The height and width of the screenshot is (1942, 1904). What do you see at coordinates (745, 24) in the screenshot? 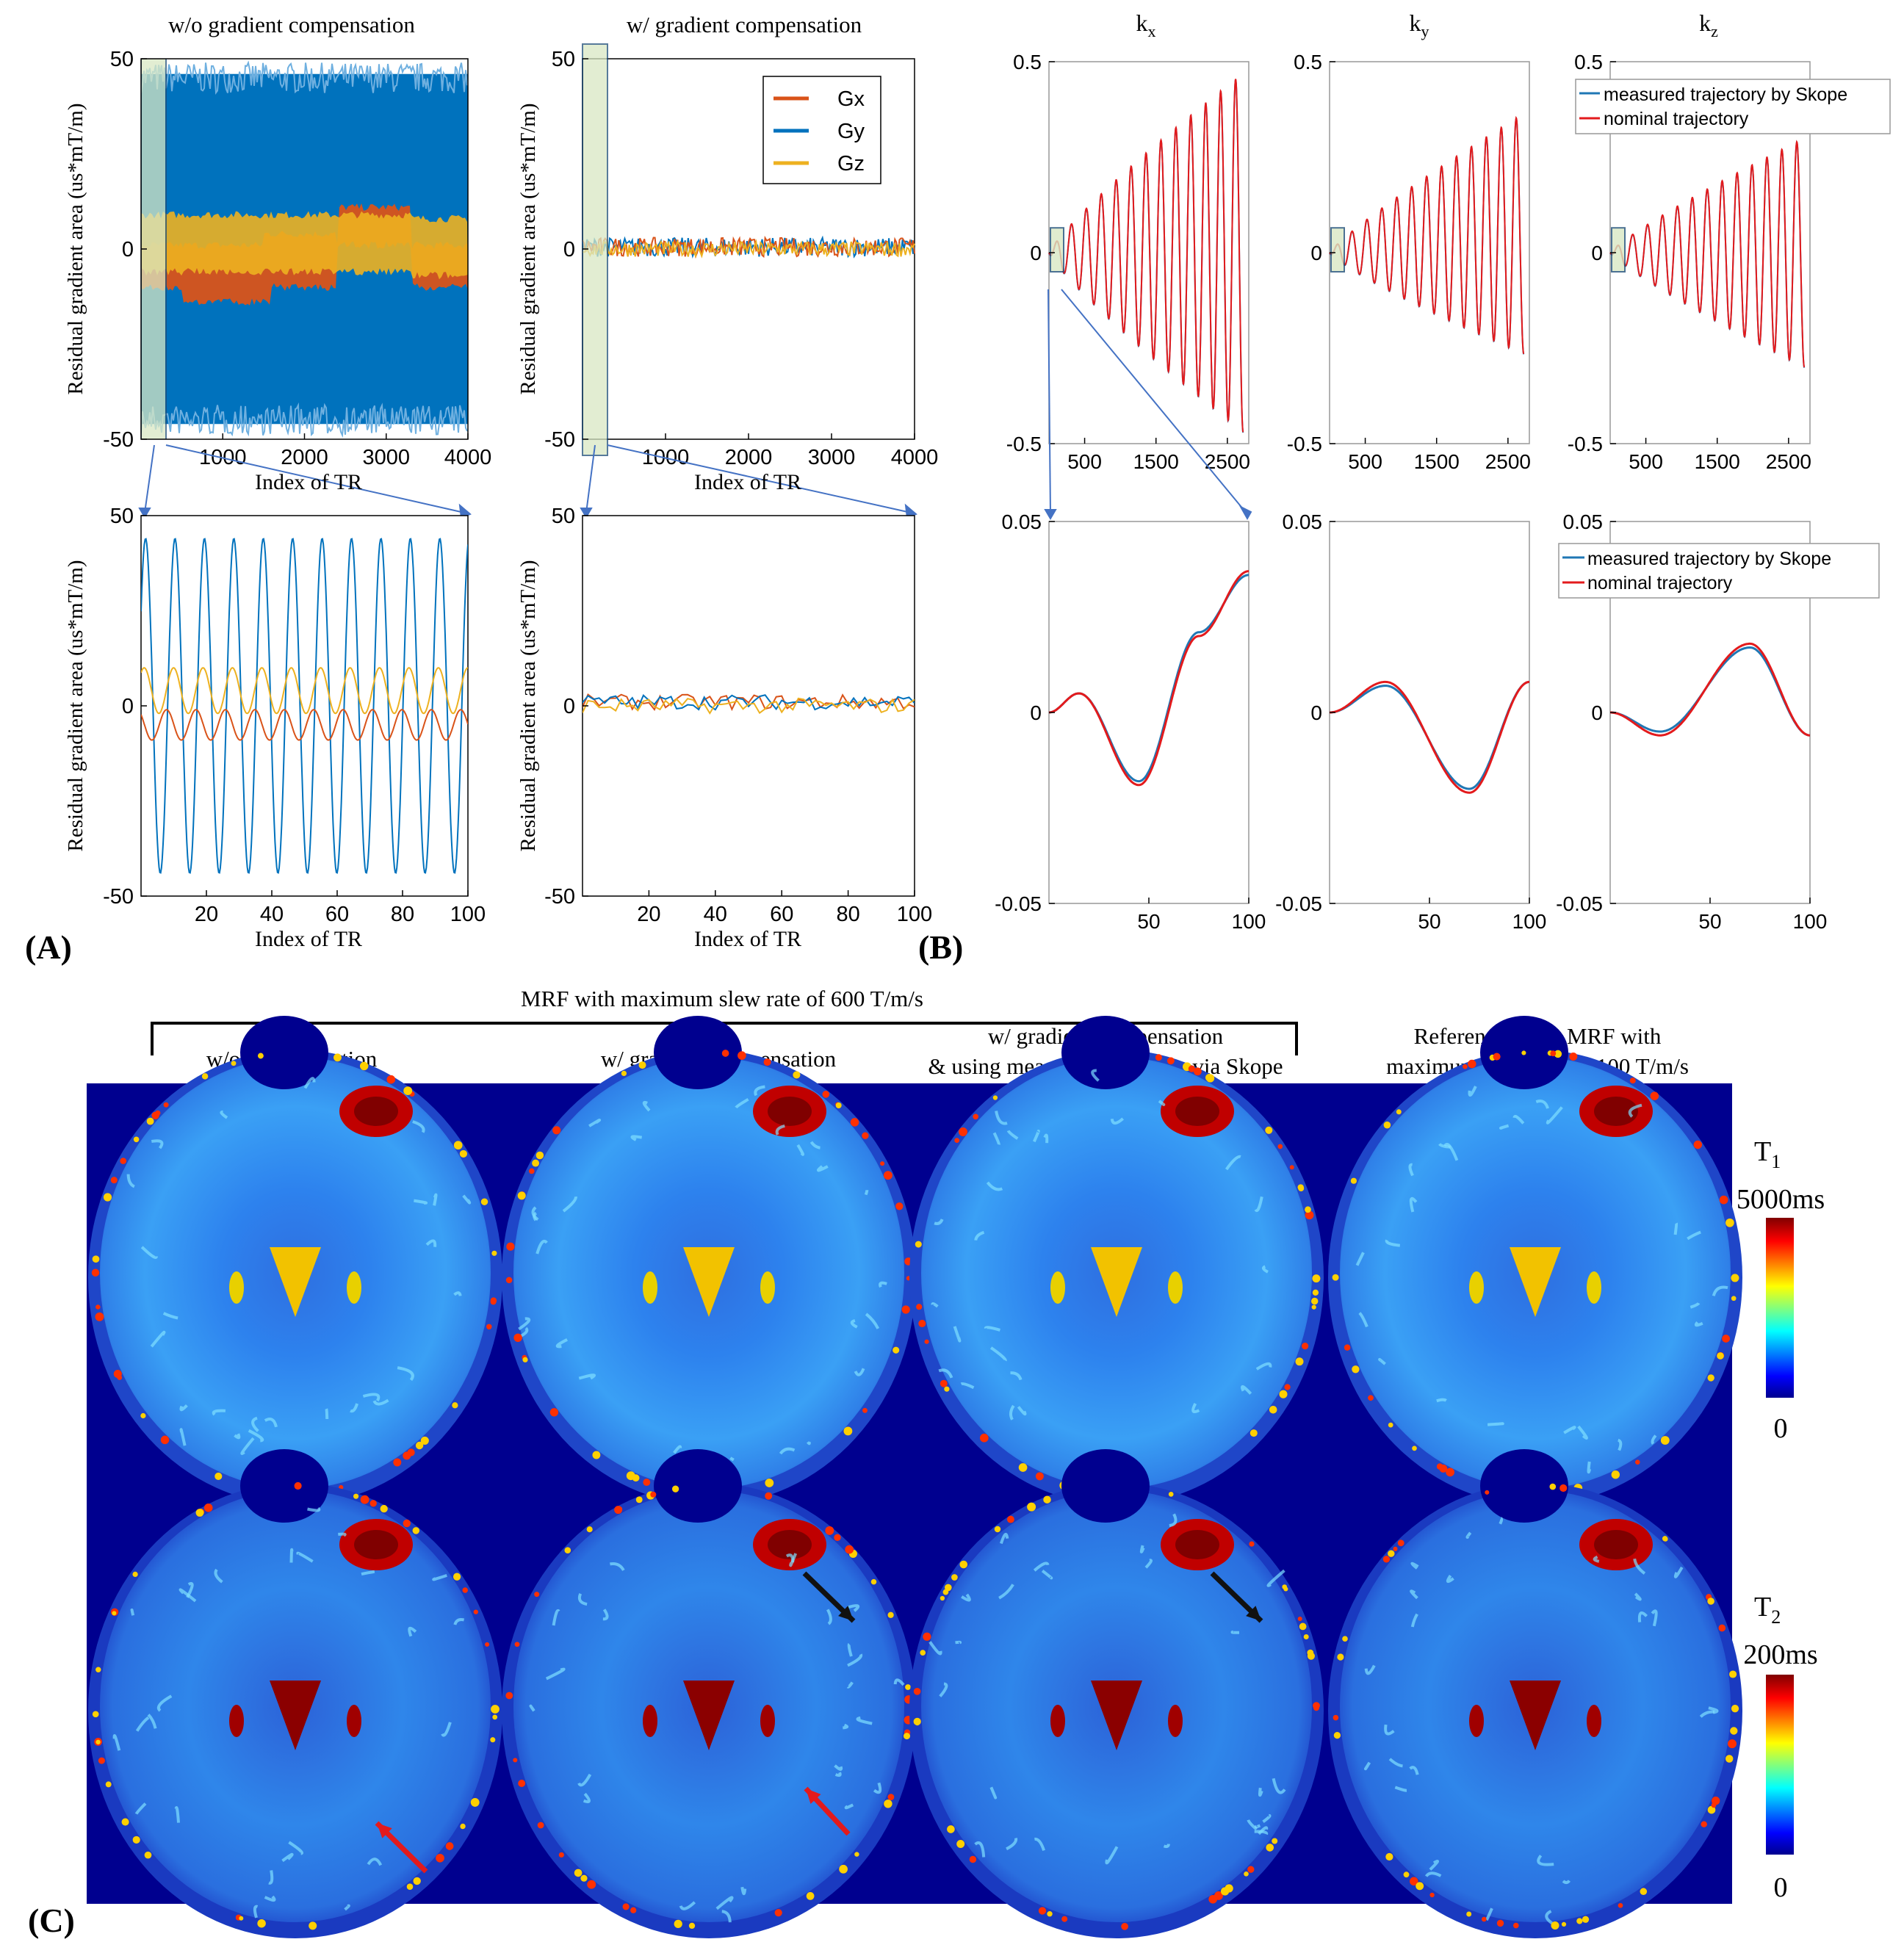
I see `a-title-right: w/ gradient compensation` at bounding box center [745, 24].